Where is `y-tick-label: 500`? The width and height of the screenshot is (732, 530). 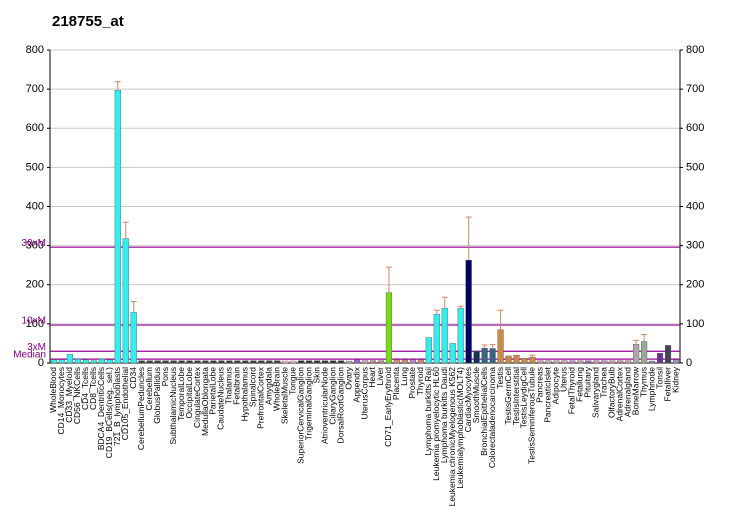 y-tick-label: 500 is located at coordinates (35, 167).